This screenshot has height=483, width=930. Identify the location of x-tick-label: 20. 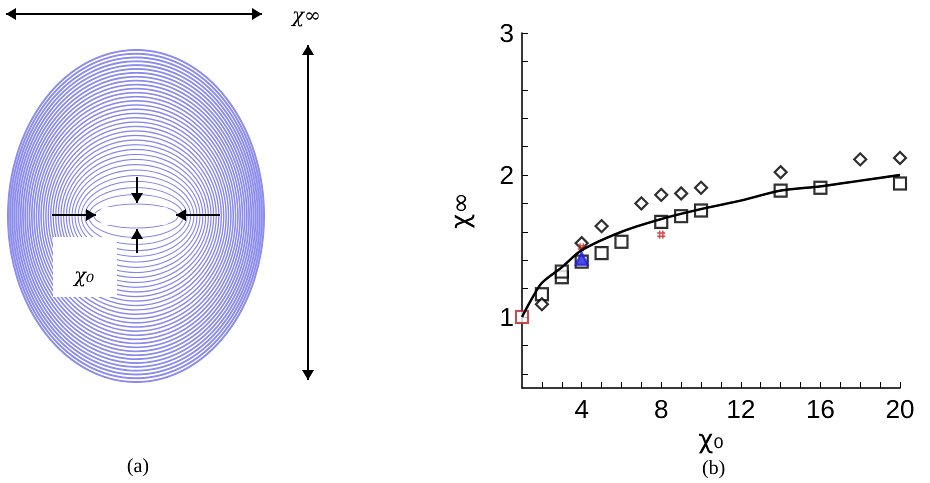
(900, 409).